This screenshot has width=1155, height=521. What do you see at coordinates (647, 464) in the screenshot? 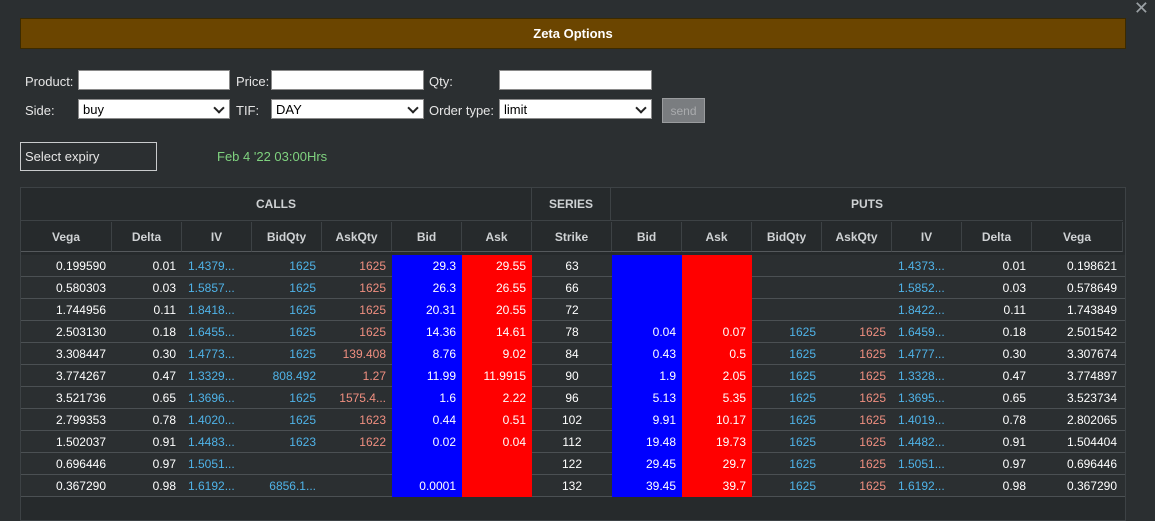
I see `cell-put-bid: 29.45` at bounding box center [647, 464].